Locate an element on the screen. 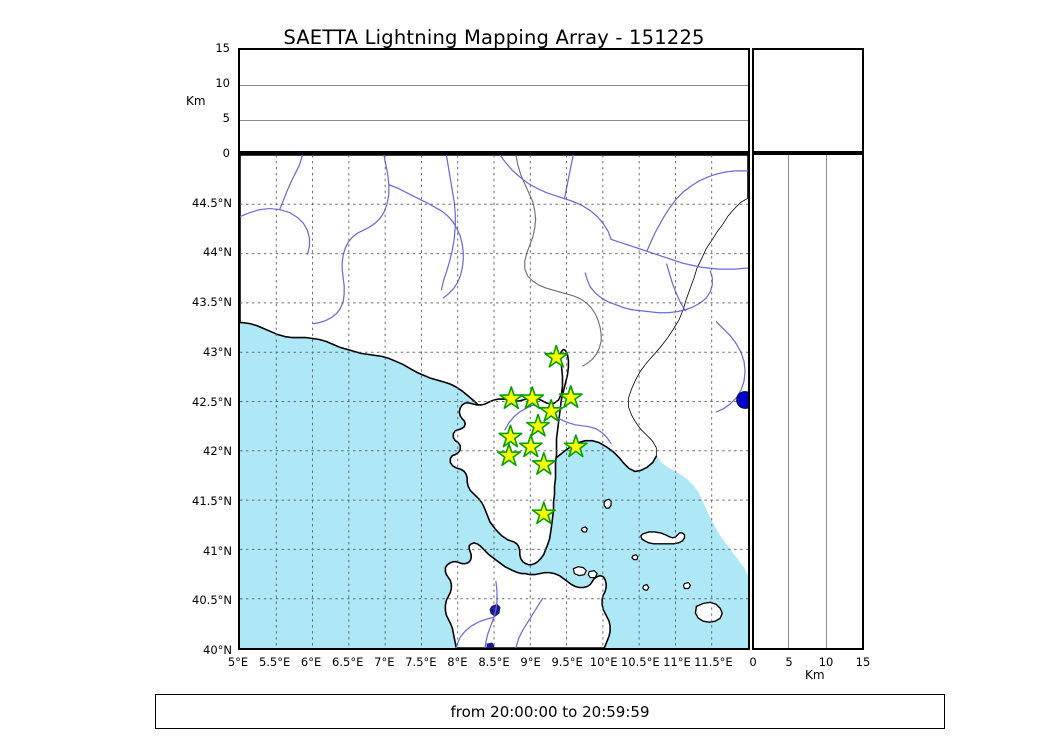  coastline-giglio is located at coordinates (687, 585).